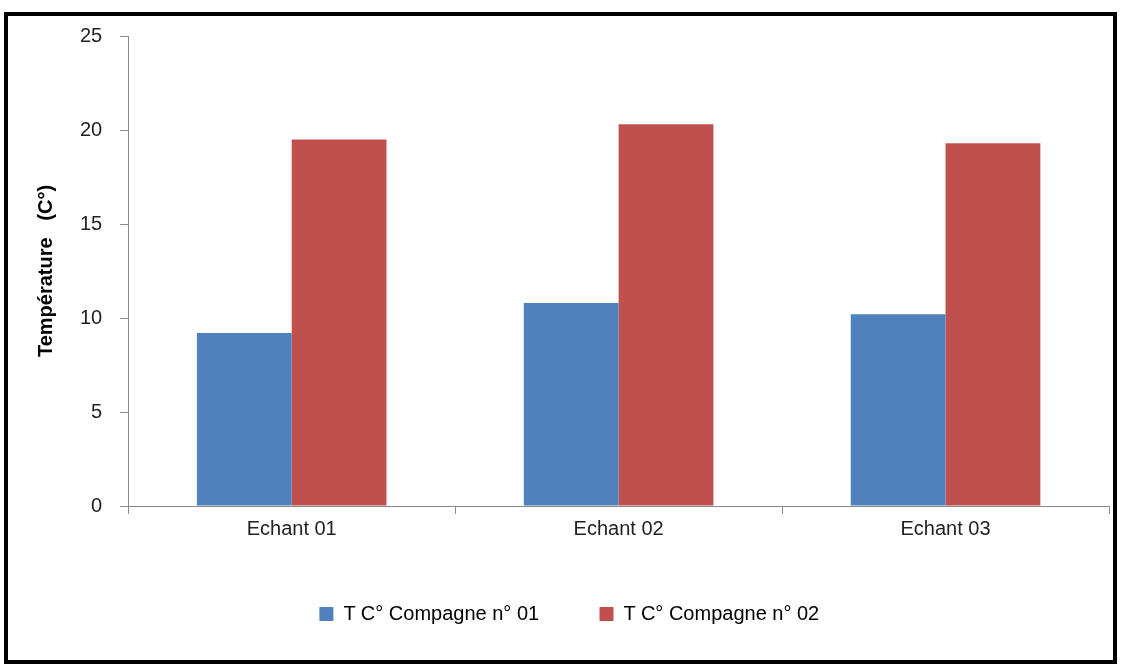 This screenshot has width=1129, height=664. What do you see at coordinates (97, 504) in the screenshot?
I see `y-tick-label: 0` at bounding box center [97, 504].